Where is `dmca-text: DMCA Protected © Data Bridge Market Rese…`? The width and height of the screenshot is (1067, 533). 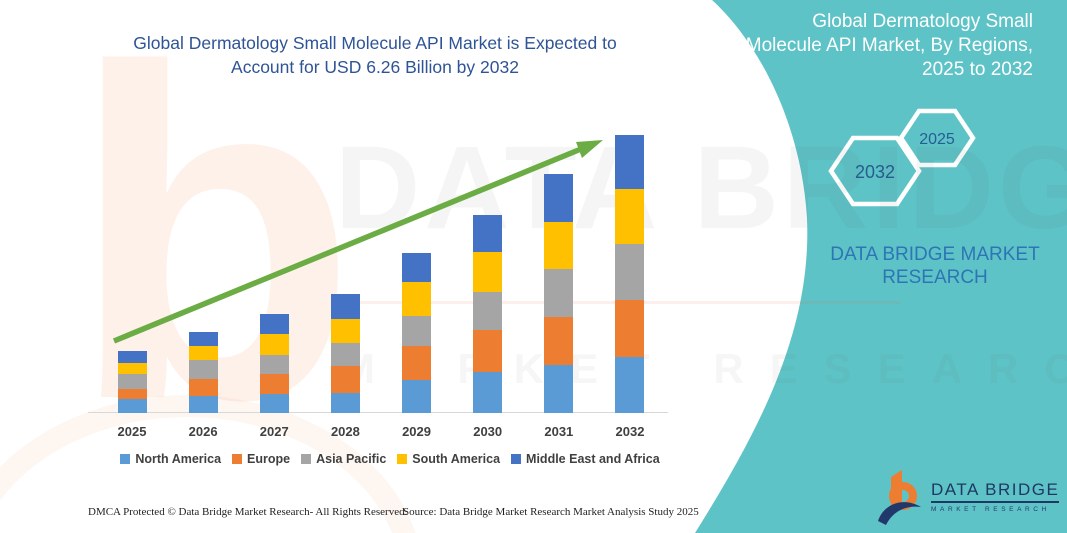 dmca-text: DMCA Protected © Data Bridge Market Rese… is located at coordinates (248, 512).